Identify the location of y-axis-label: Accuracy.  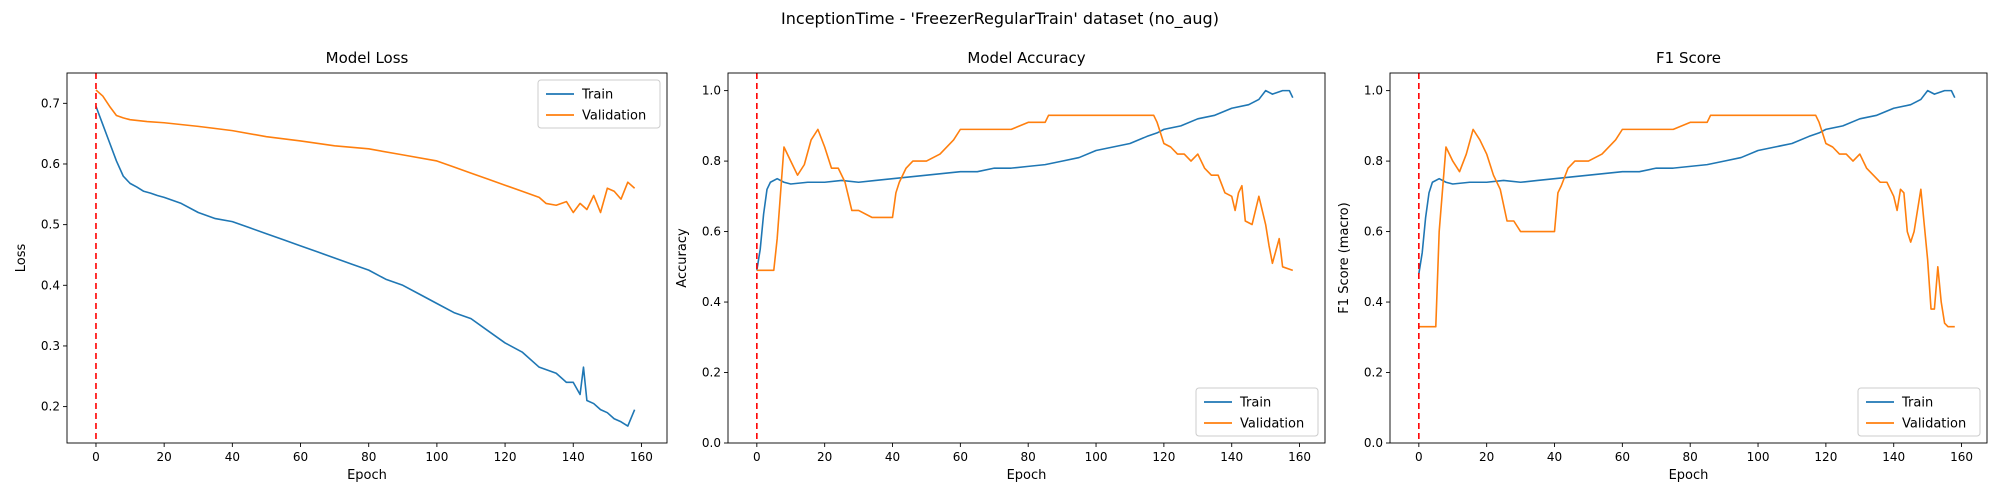
(682, 258).